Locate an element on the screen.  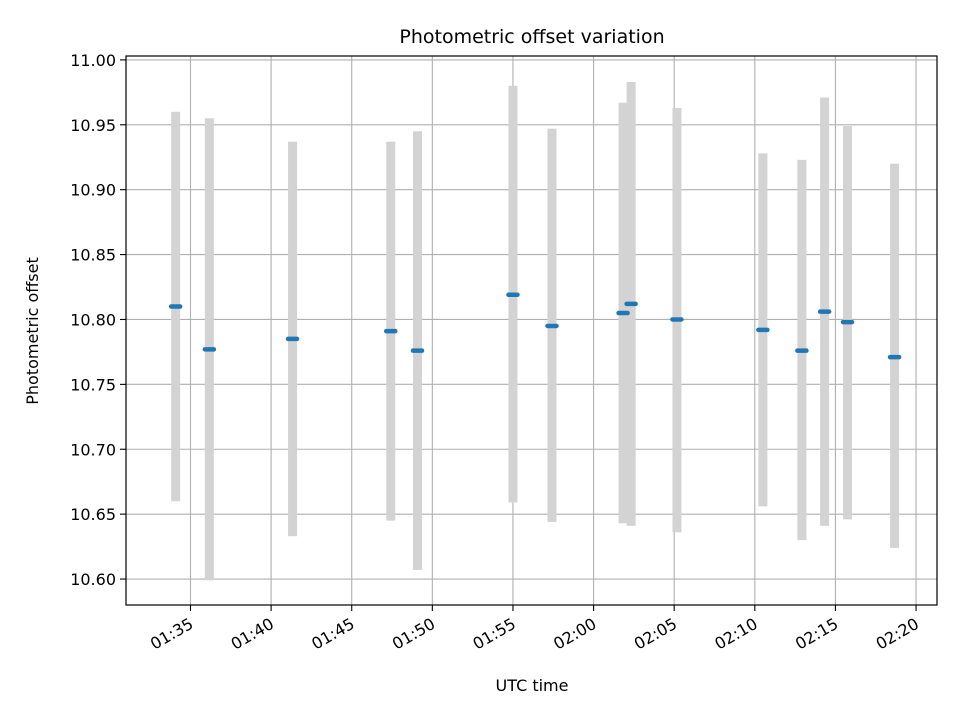
y-tick-label: 10.95 is located at coordinates (93, 125).